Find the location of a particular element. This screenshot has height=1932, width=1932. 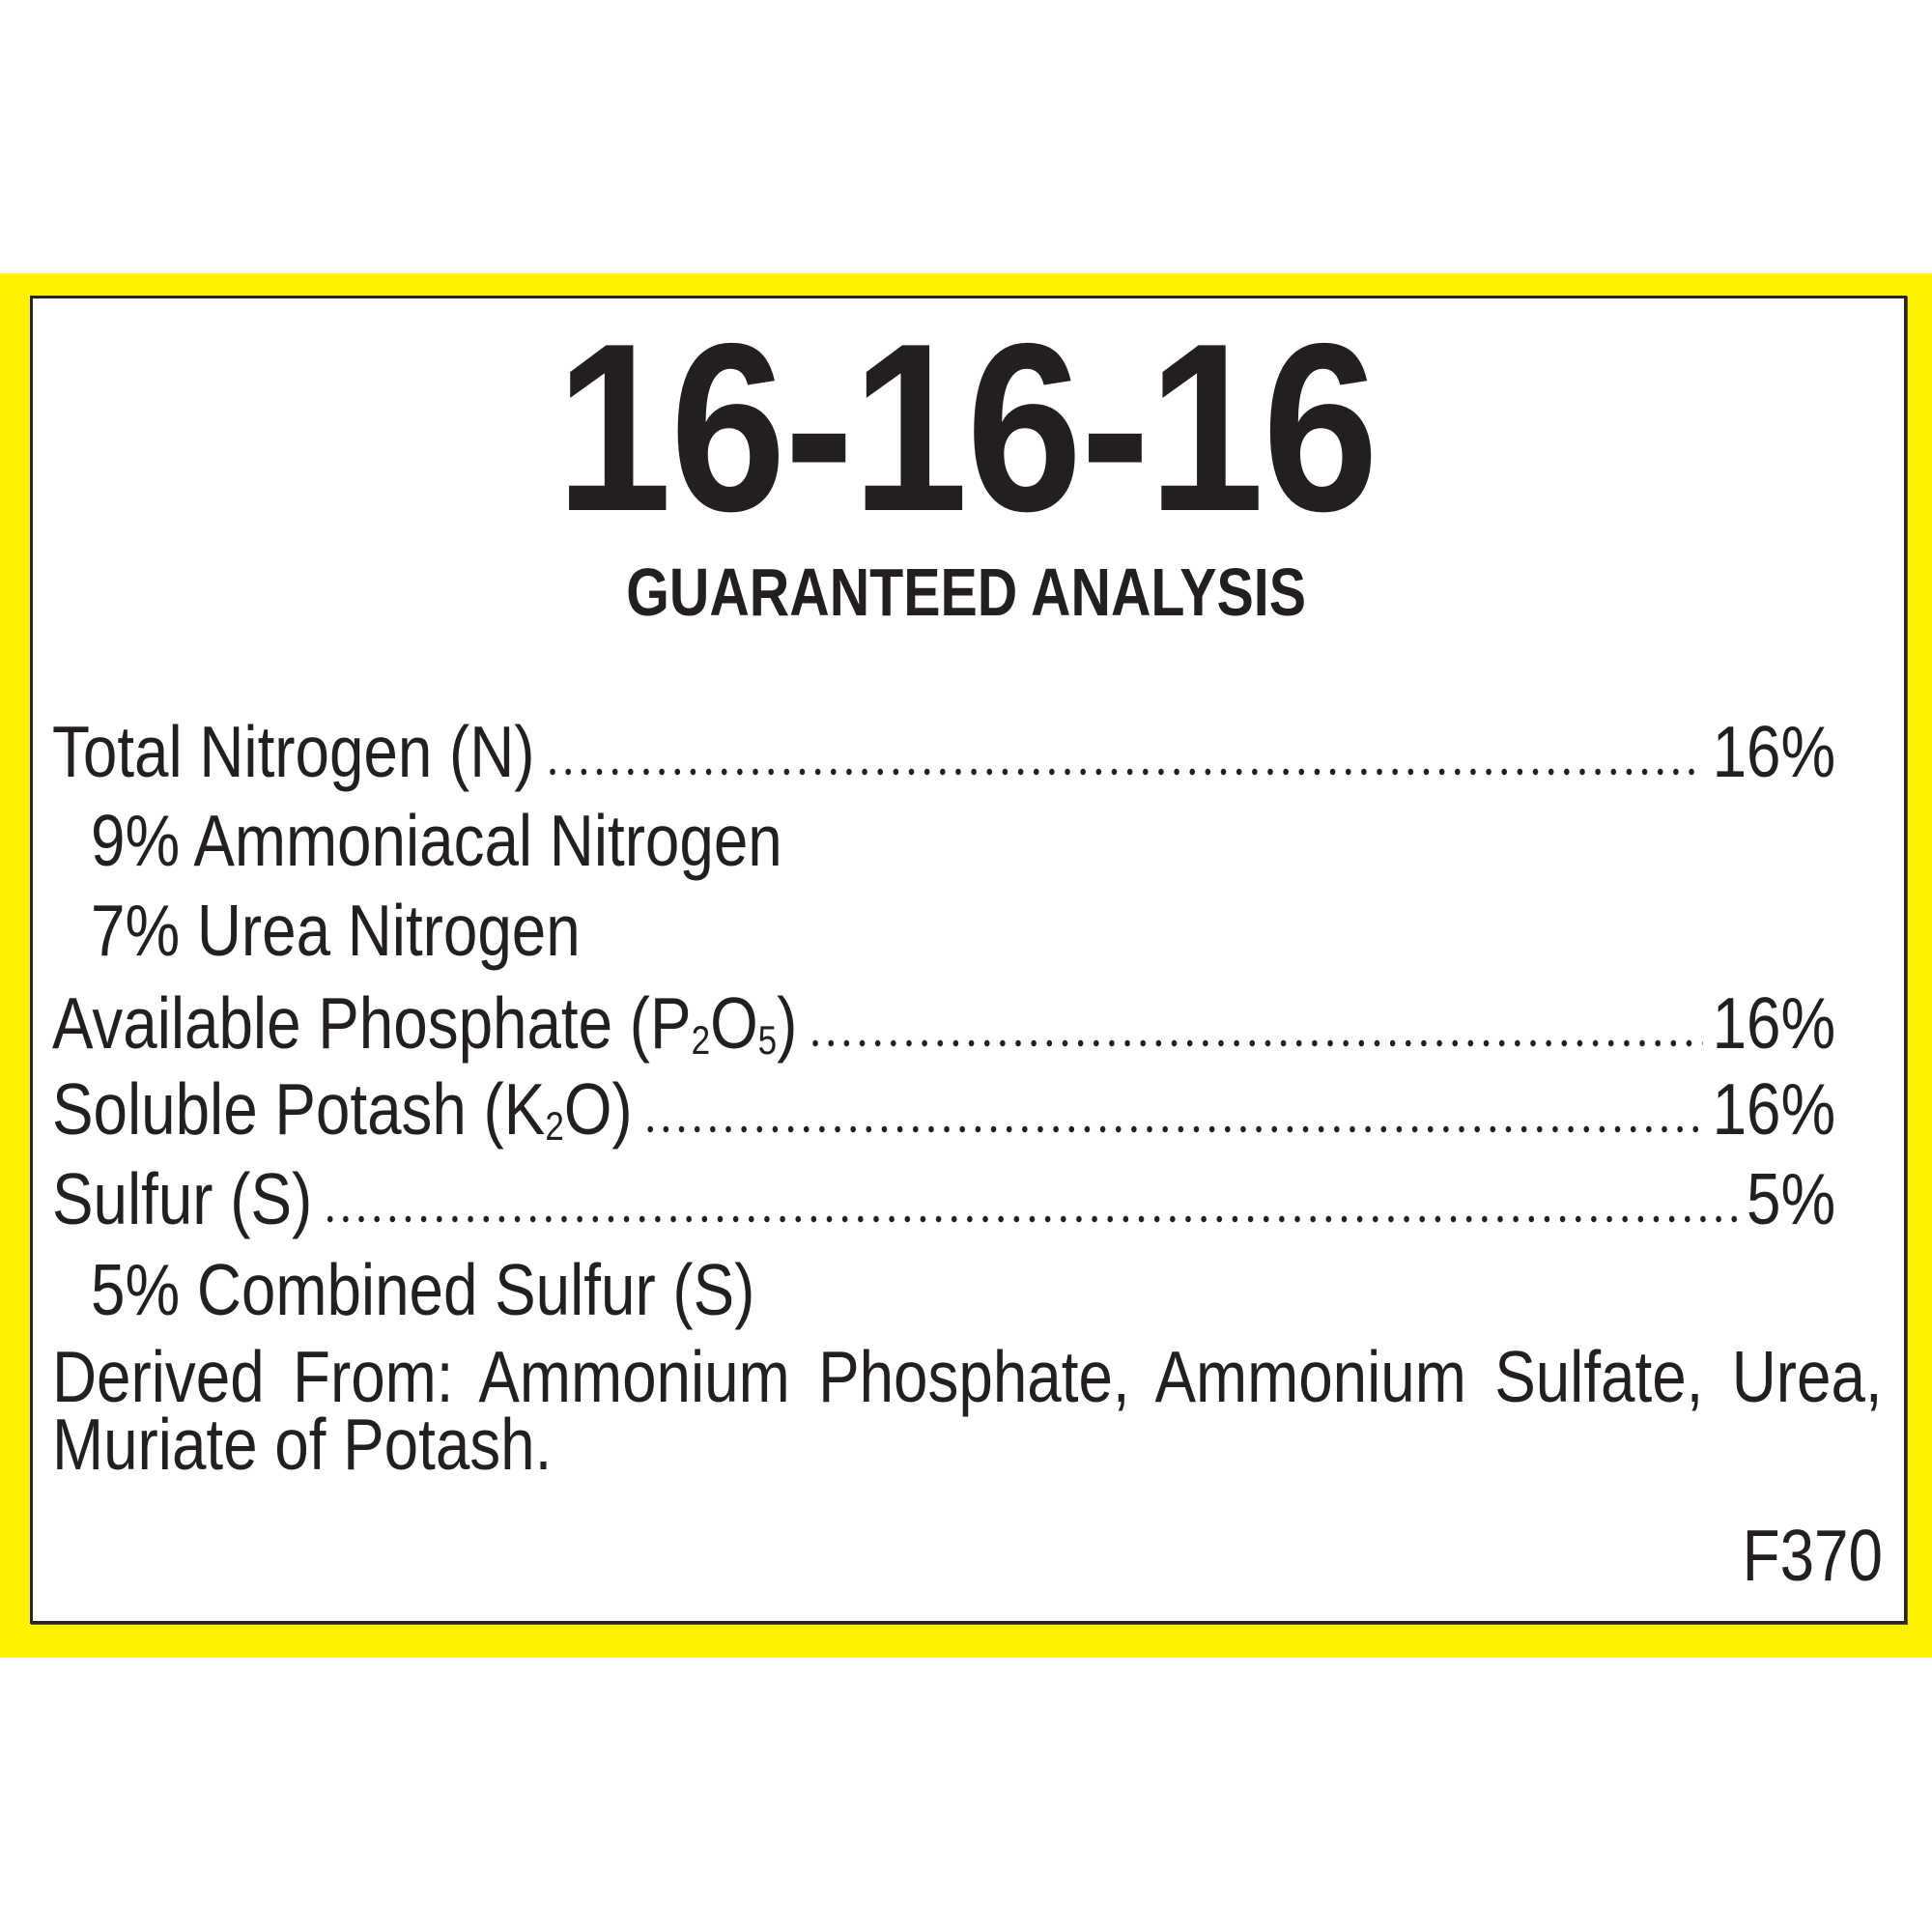

row-label: Sulfur (S) is located at coordinates (182, 1198).